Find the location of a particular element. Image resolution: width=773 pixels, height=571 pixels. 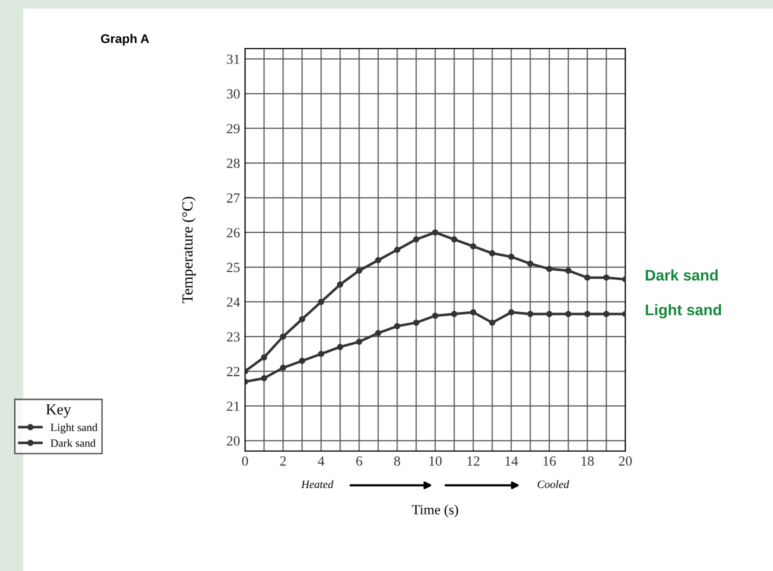

text: Light sand is located at coordinates (684, 311).